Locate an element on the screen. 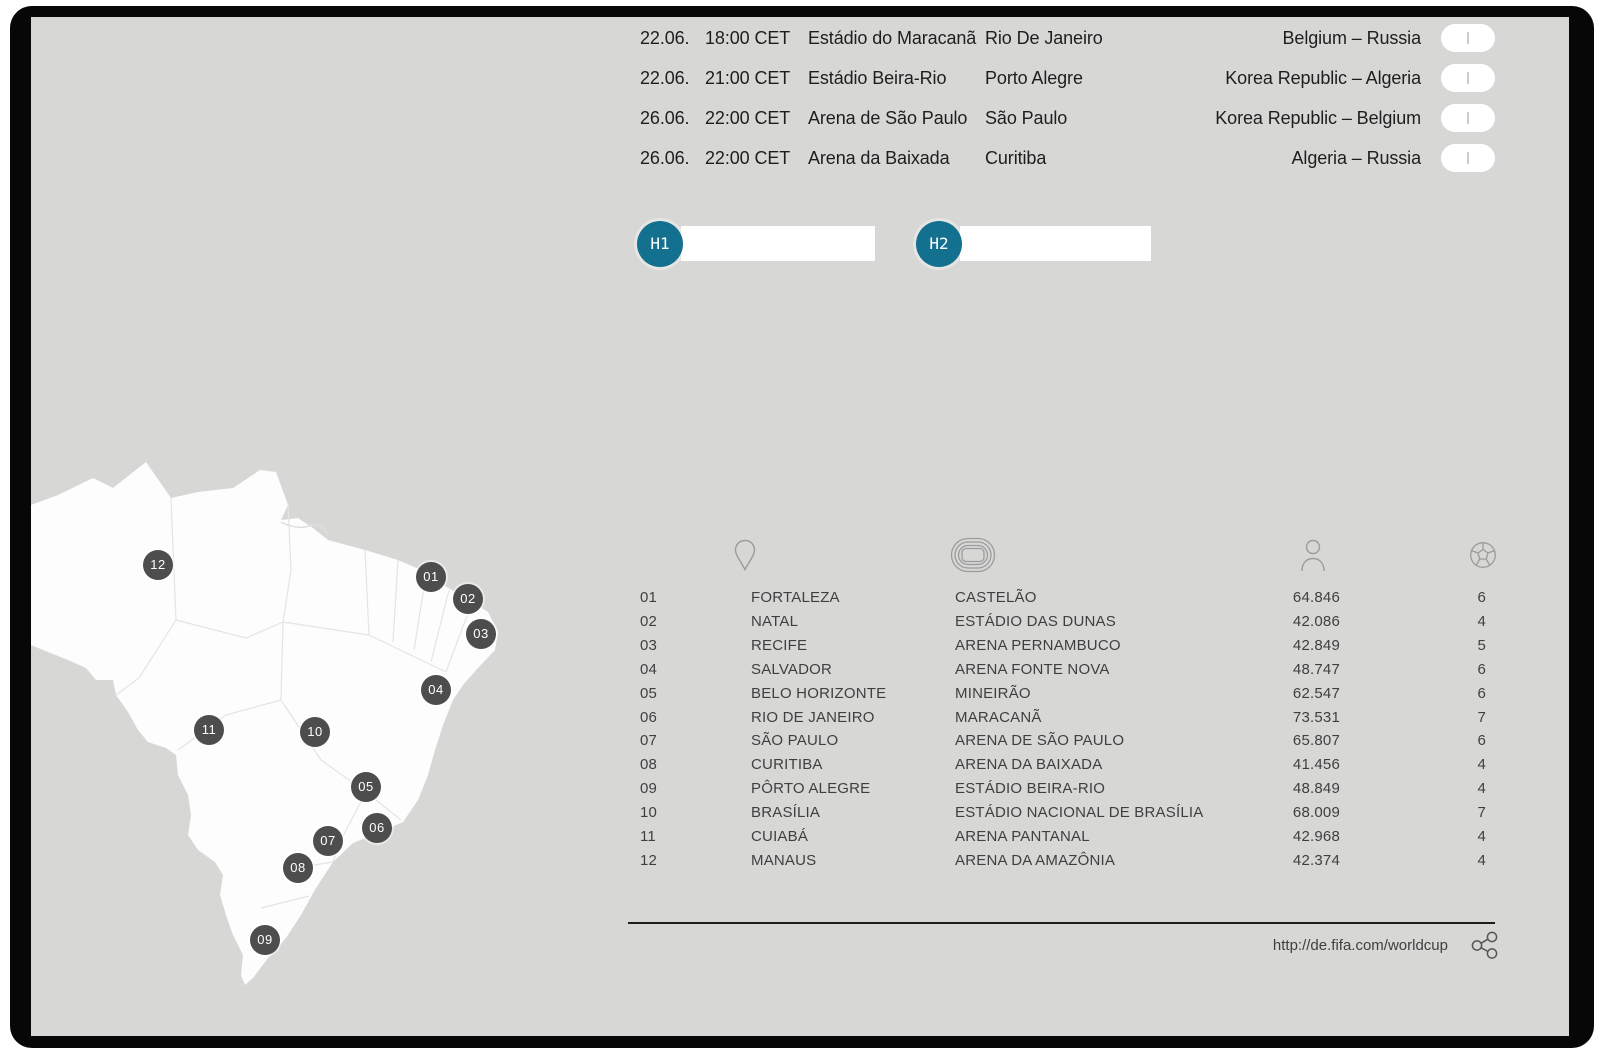 Image resolution: width=1600 pixels, height=1060 pixels. venue-number: 06 is located at coordinates (649, 717).